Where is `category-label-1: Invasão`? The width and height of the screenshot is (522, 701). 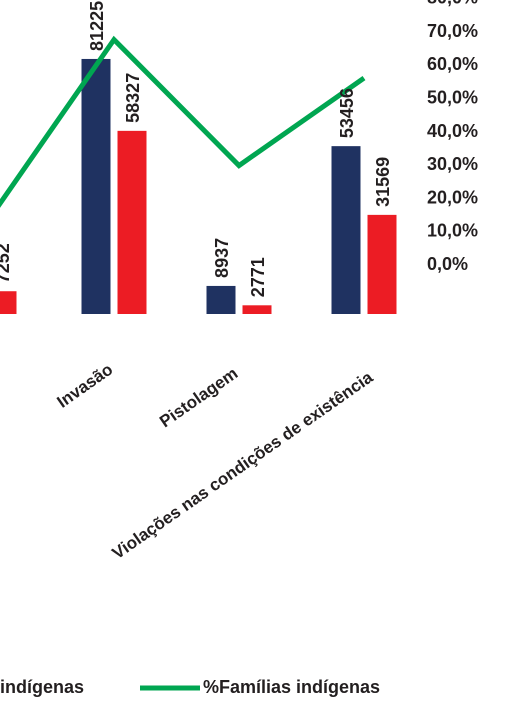 category-label-1: Invasão is located at coordinates (85, 386).